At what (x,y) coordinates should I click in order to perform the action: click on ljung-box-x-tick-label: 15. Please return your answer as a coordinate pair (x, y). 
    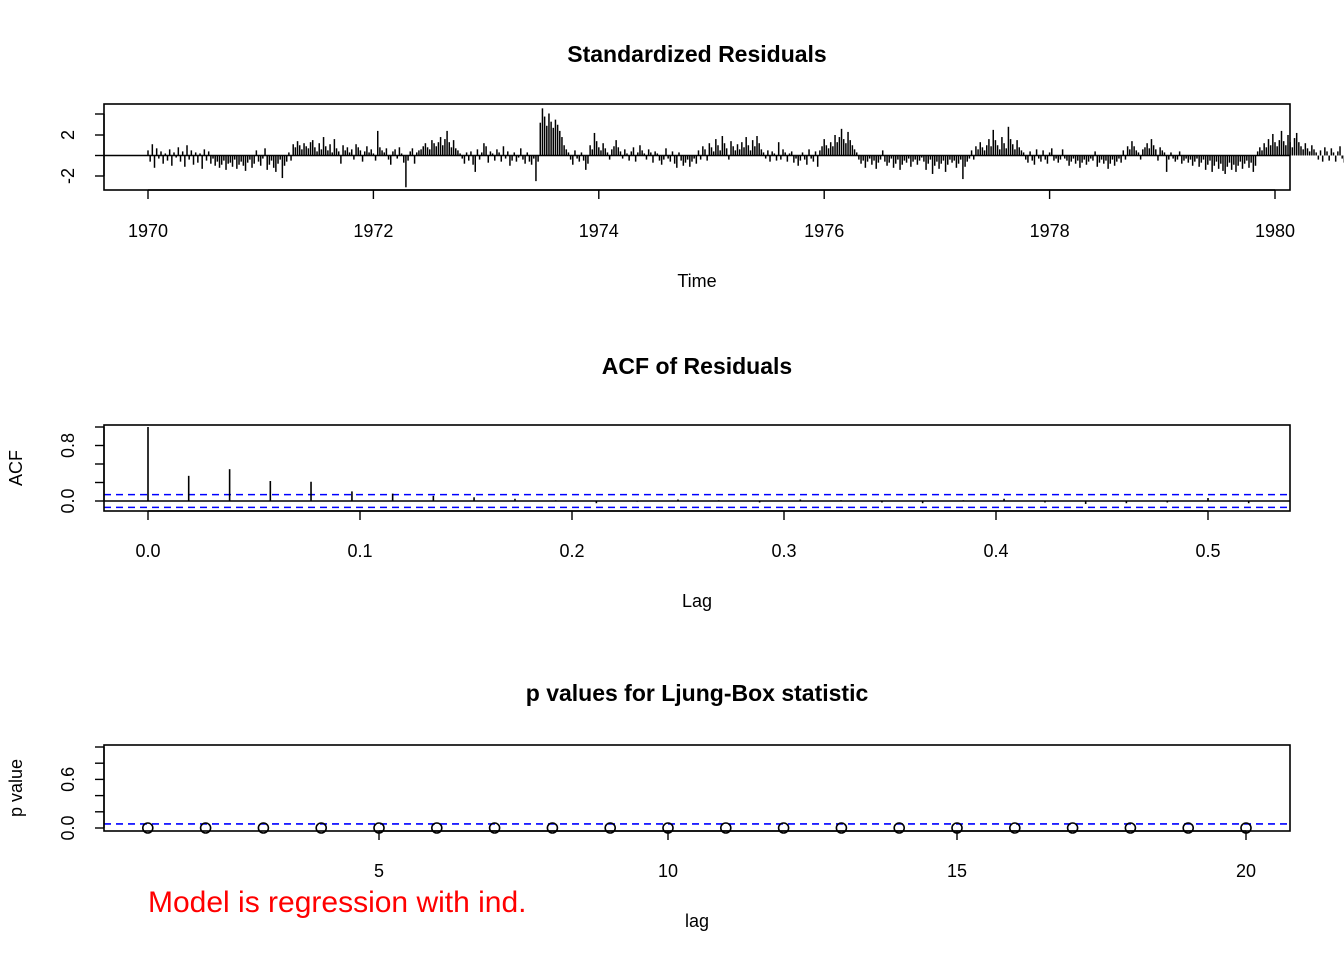
    Looking at the image, I should click on (957, 871).